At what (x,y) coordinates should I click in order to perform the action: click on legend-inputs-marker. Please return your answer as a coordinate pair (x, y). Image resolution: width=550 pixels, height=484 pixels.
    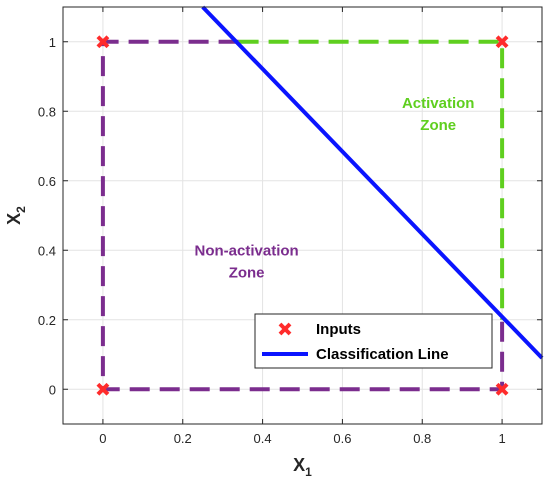
    Looking at the image, I should click on (285, 329).